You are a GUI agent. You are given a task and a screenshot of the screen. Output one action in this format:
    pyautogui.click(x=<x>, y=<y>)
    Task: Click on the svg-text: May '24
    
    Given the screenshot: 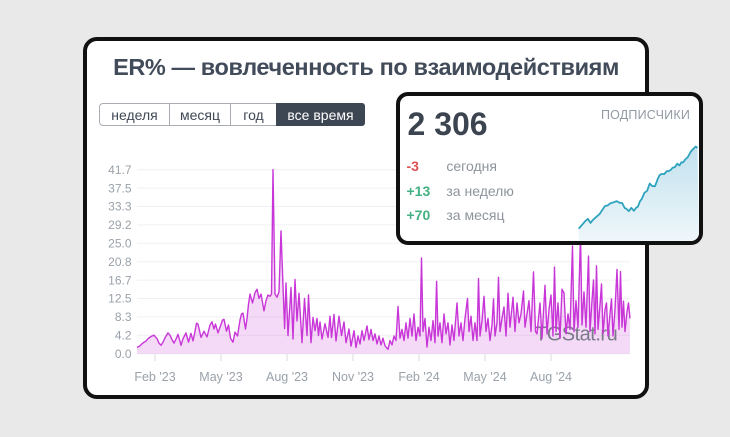 What is the action you would take?
    pyautogui.click(x=484, y=377)
    